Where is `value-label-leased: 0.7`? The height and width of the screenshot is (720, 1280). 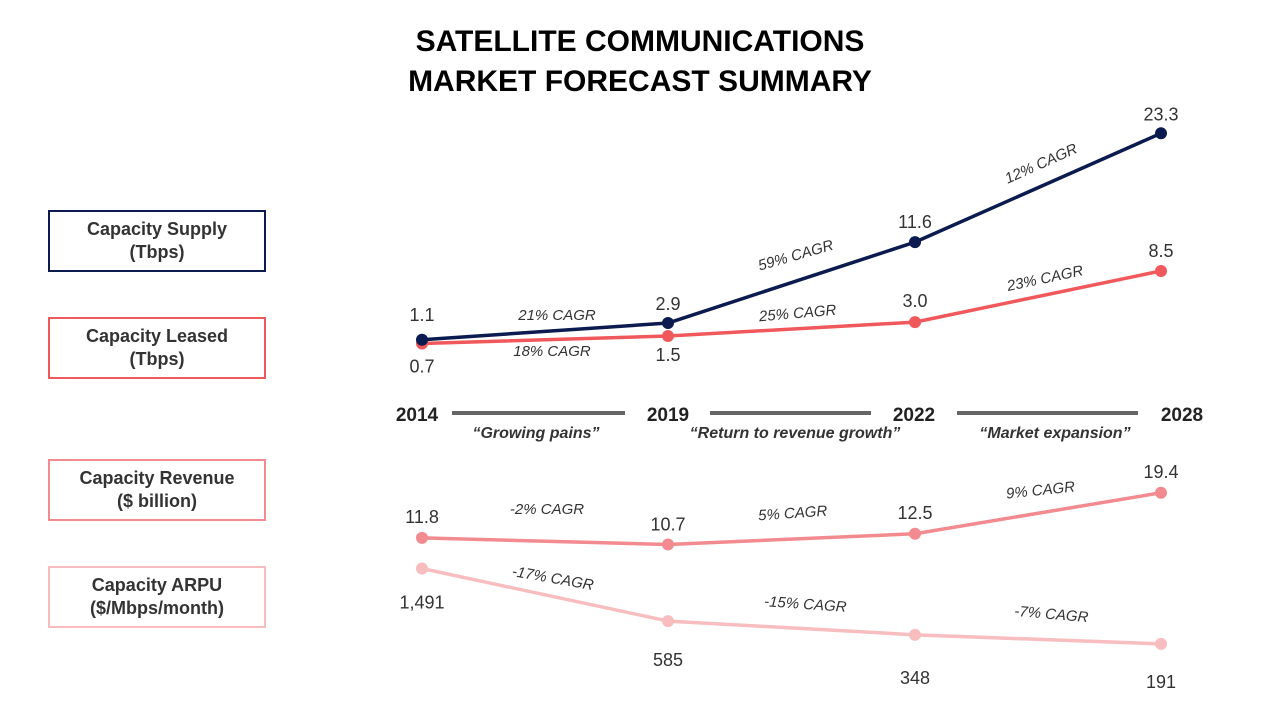
value-label-leased: 0.7 is located at coordinates (421, 366).